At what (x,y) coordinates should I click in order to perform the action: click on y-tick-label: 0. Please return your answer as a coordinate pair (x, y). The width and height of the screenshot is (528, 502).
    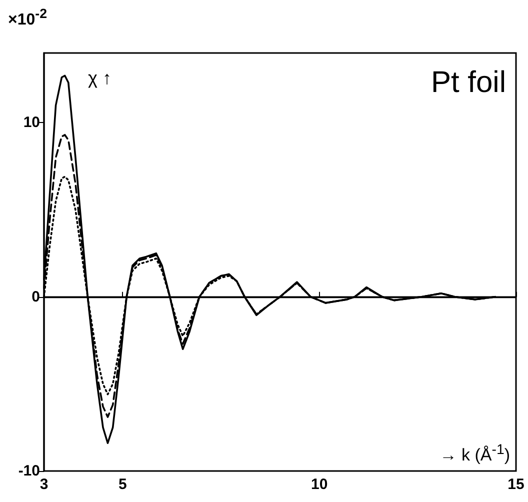
    Looking at the image, I should click on (36, 297).